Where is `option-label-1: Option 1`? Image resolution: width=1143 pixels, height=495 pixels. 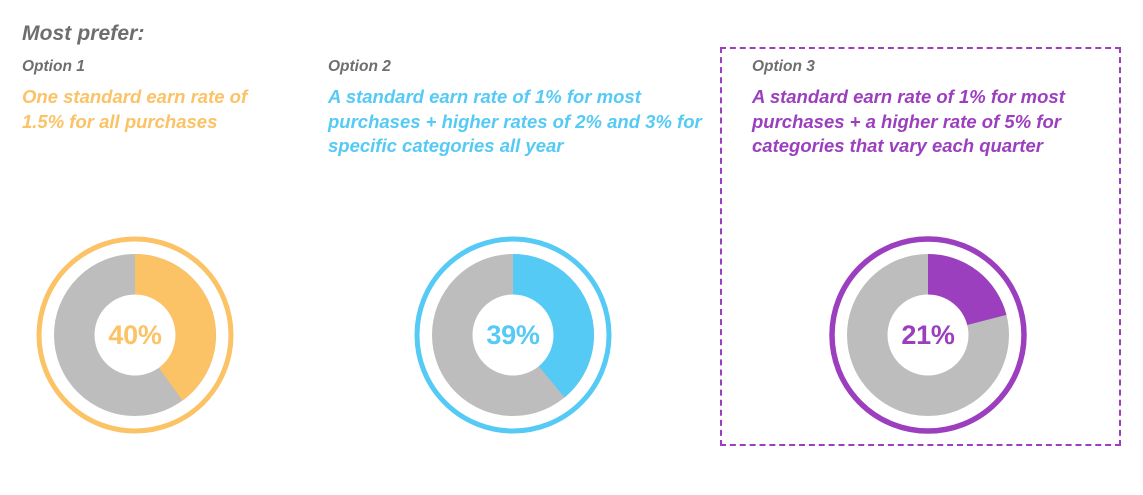 option-label-1: Option 1 is located at coordinates (53, 66).